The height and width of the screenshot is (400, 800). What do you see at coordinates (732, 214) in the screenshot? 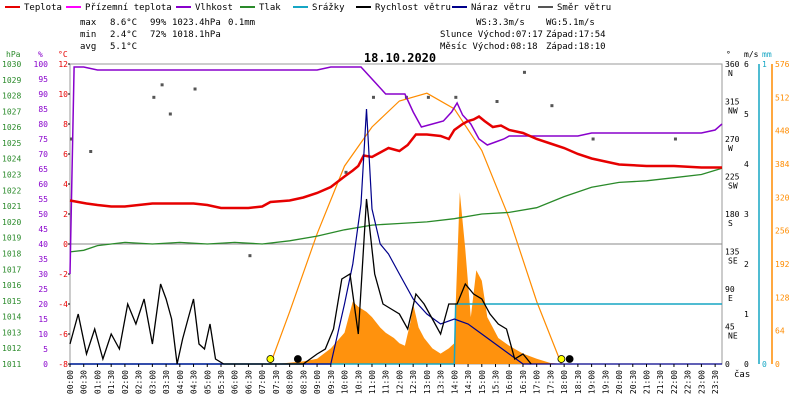
I see `dir-tick-label: 180` at bounding box center [732, 214].